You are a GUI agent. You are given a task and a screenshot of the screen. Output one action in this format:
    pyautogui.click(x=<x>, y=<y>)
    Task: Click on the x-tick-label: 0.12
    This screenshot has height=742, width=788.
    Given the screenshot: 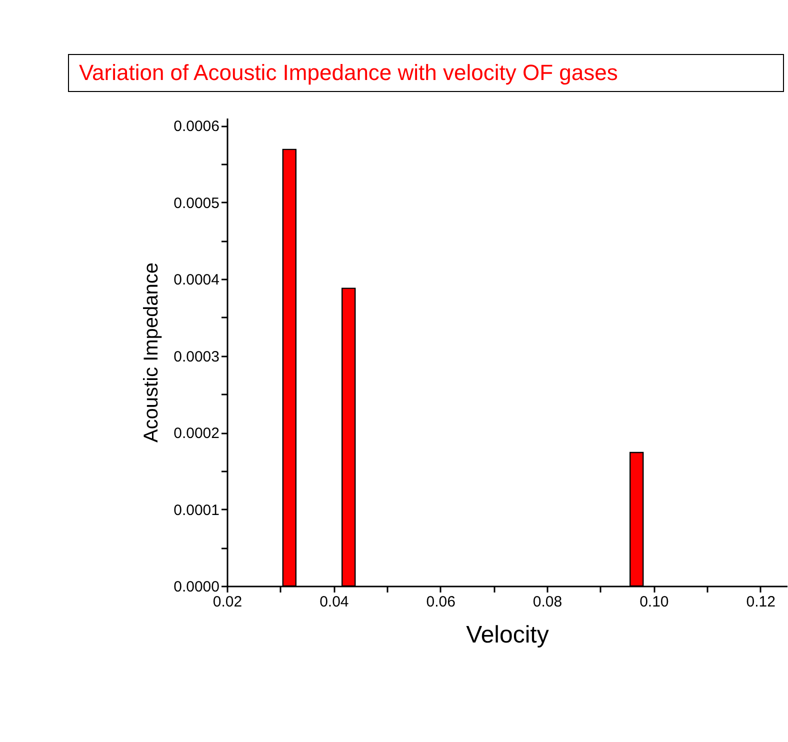 What is the action you would take?
    pyautogui.click(x=761, y=602)
    